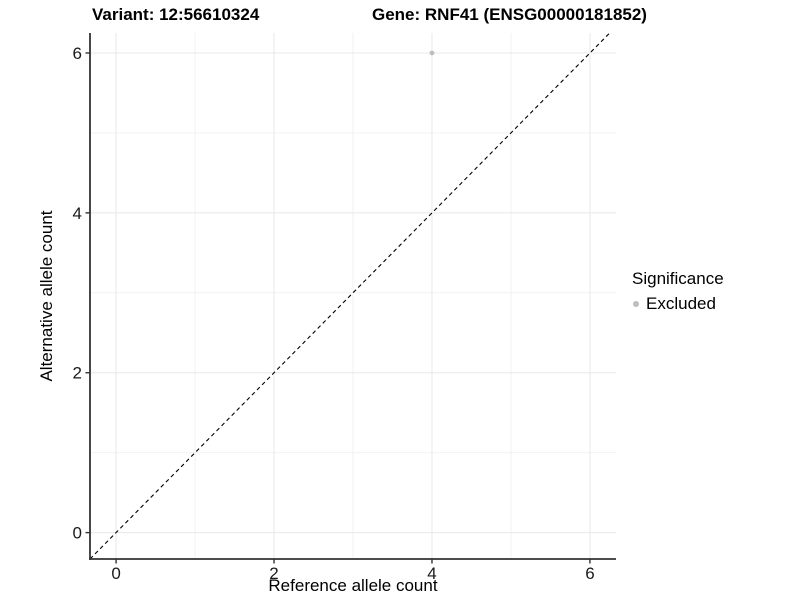  Describe the element at coordinates (115, 573) in the screenshot. I see `x-tick-label: 0` at that location.